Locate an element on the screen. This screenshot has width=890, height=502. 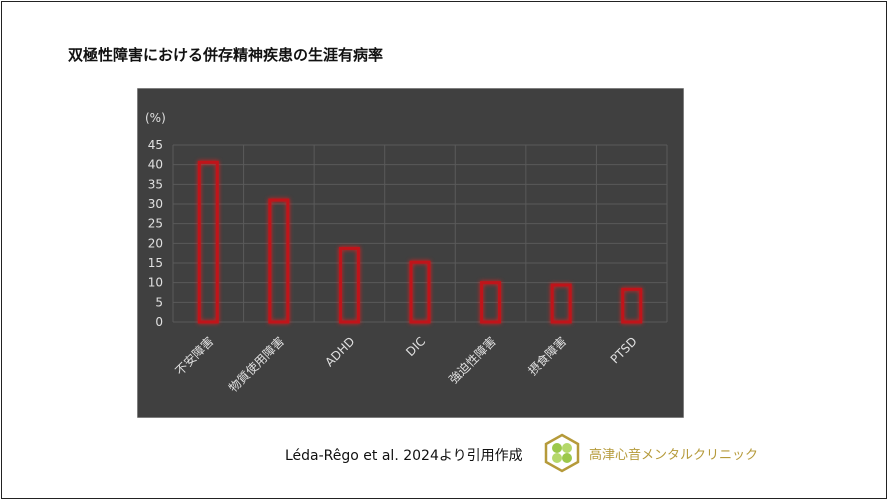
y-tick-label: 40 is located at coordinates (155, 165).